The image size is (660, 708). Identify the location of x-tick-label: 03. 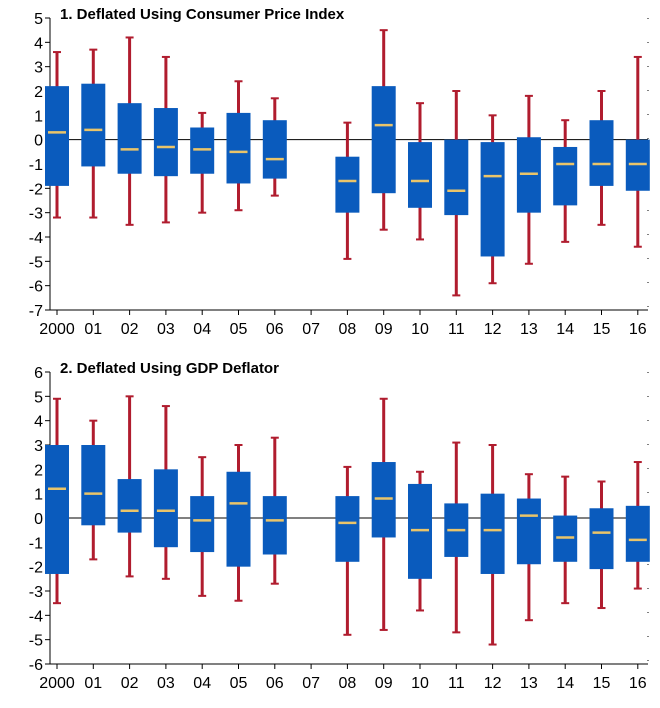
(166, 329).